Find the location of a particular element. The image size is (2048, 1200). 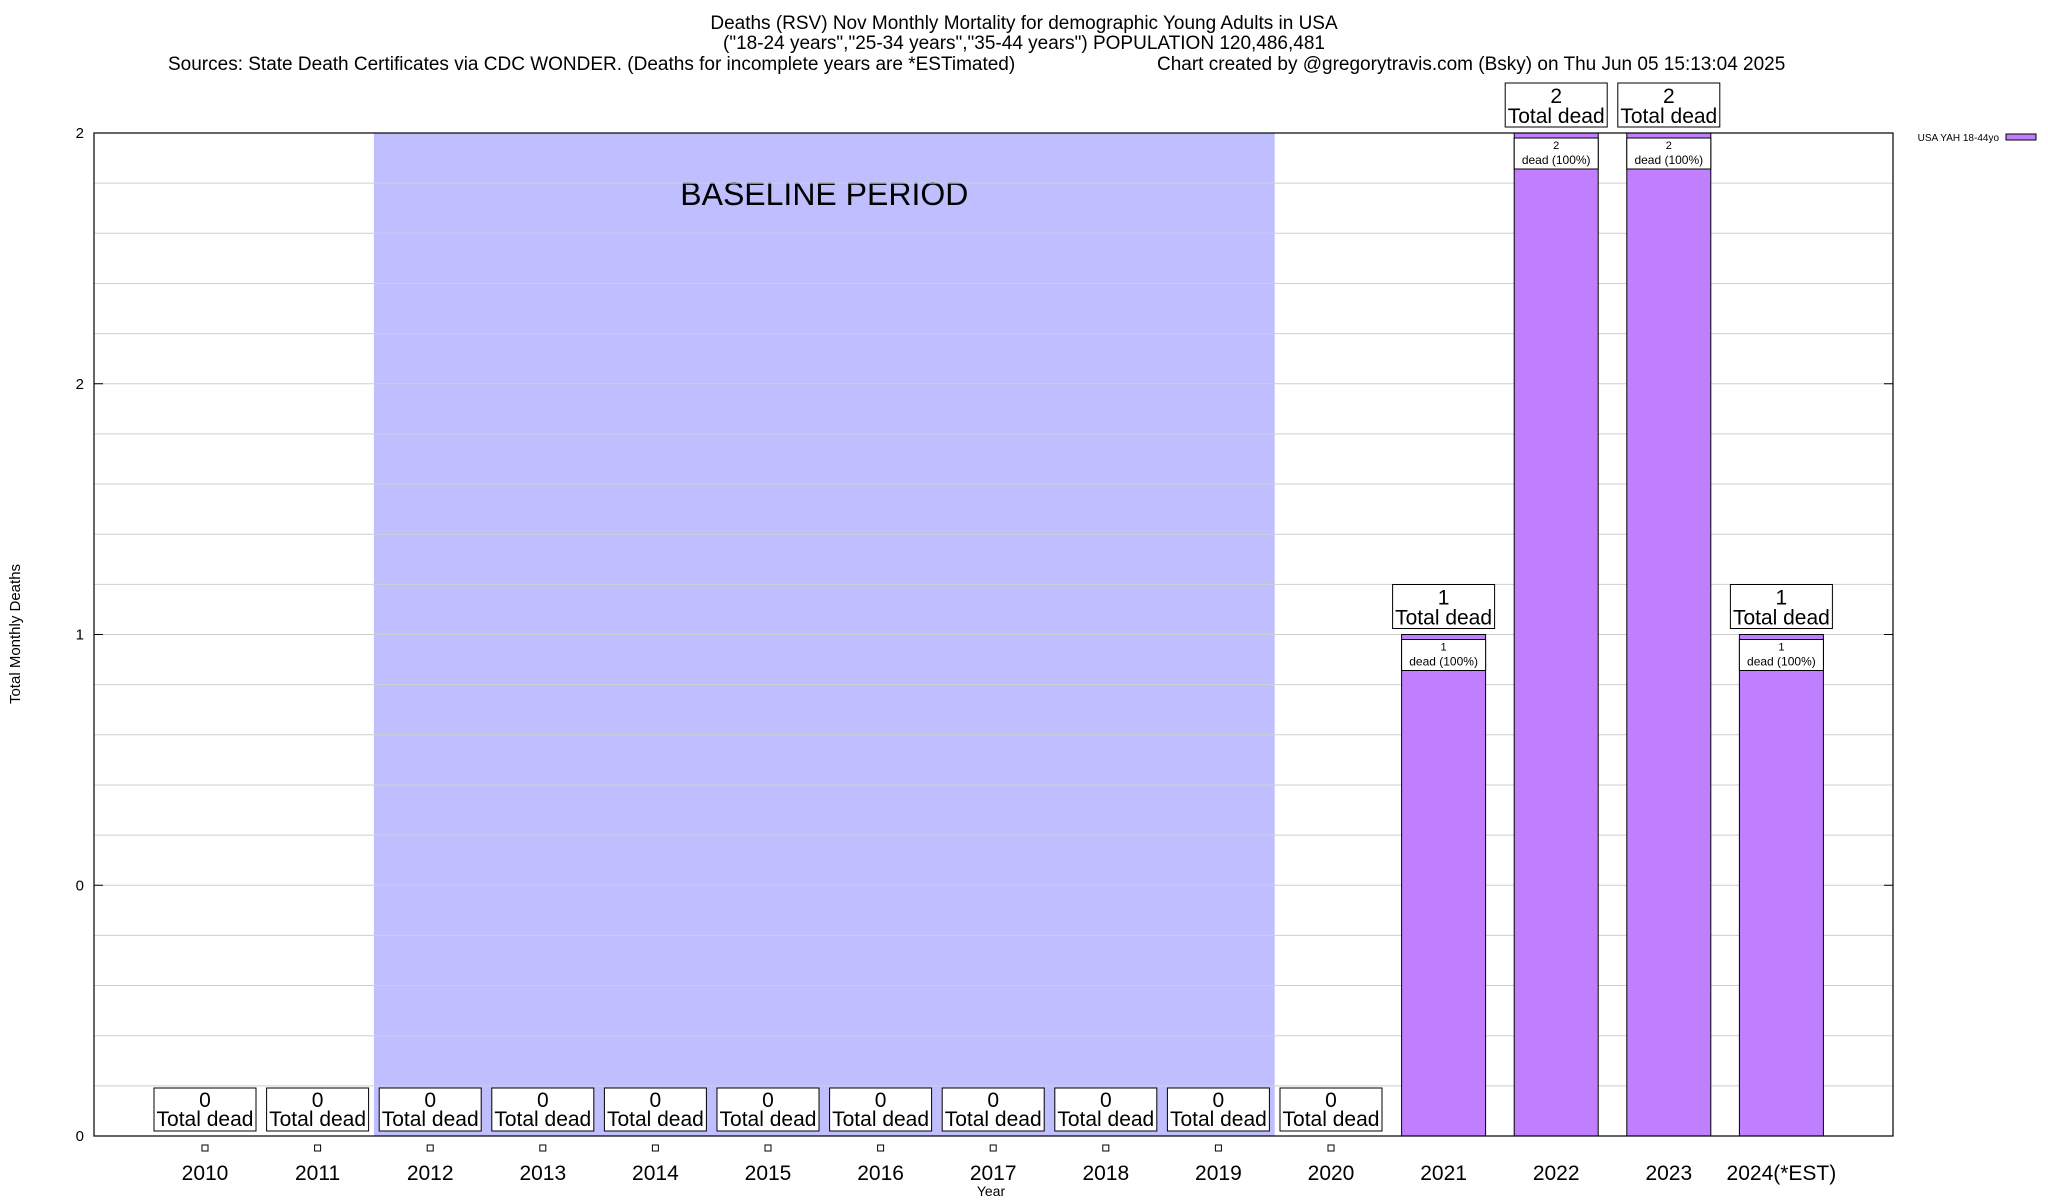

x-tick-label: 2010 is located at coordinates (205, 1173).